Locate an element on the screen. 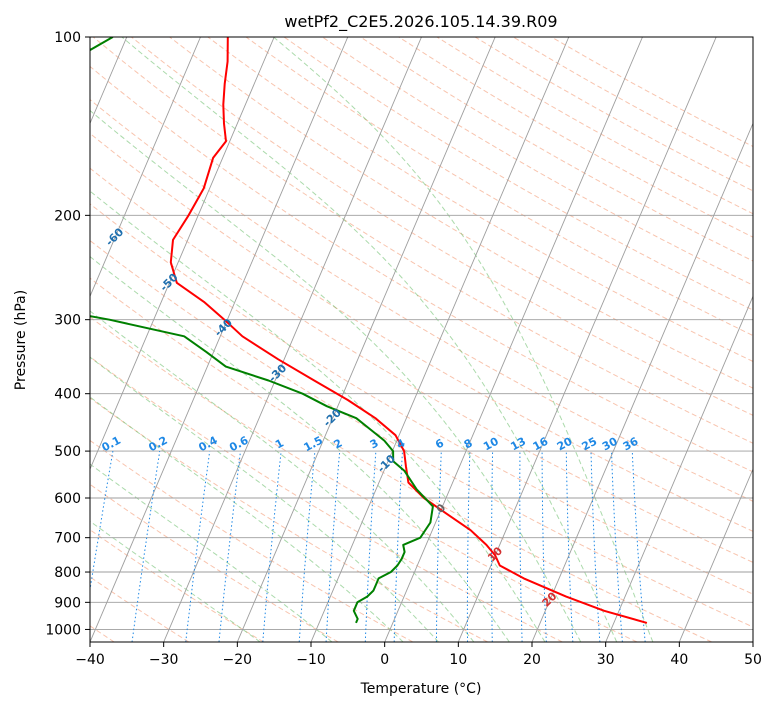 The image size is (775, 708). y-tick-label: 900 is located at coordinates (67, 603).